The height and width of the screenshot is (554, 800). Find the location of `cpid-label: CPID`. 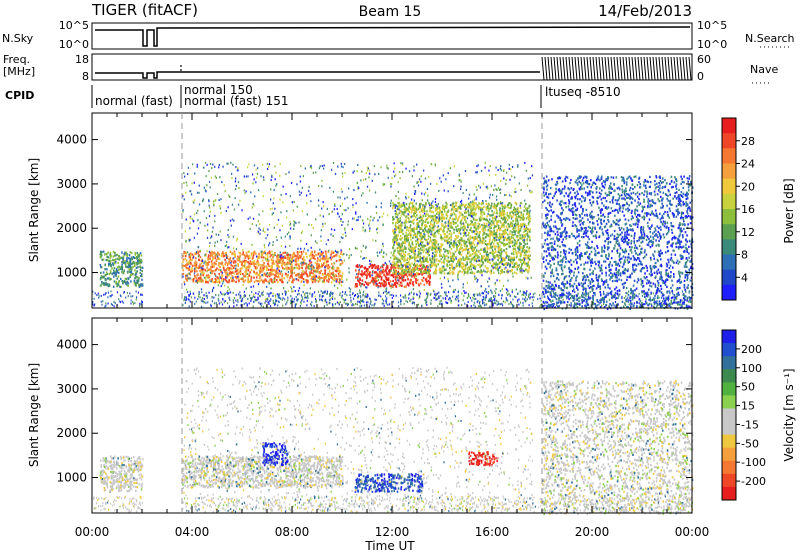

cpid-label: CPID is located at coordinates (19, 95).